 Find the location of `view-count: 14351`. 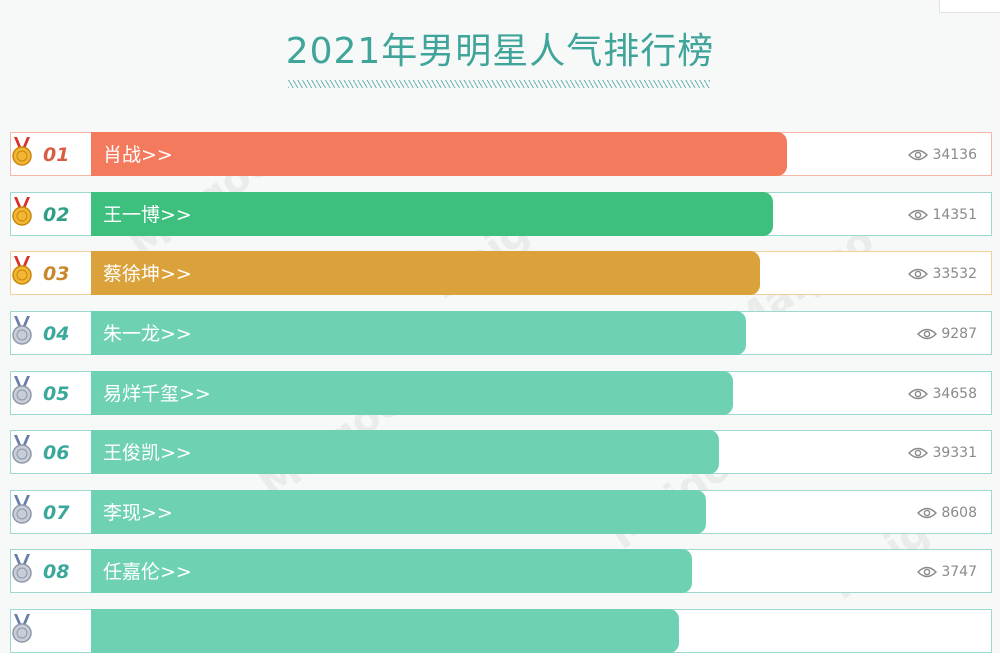

view-count: 14351 is located at coordinates (942, 215).